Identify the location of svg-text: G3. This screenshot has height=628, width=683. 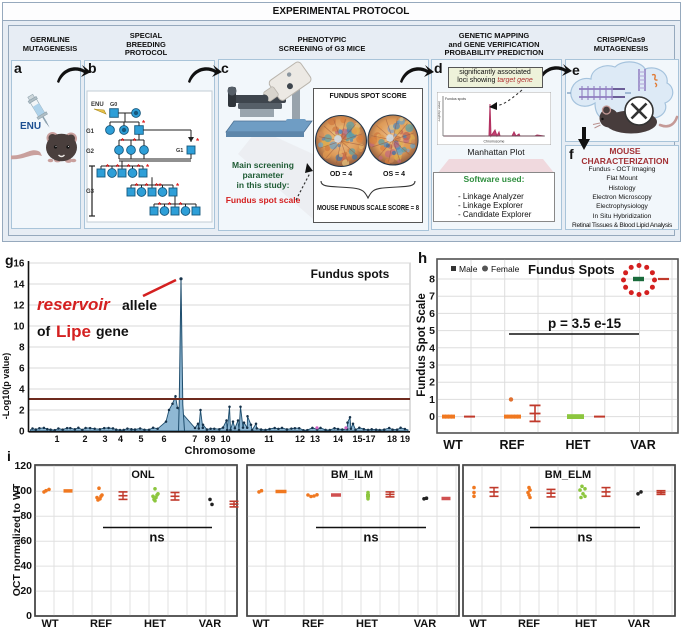
(90, 192).